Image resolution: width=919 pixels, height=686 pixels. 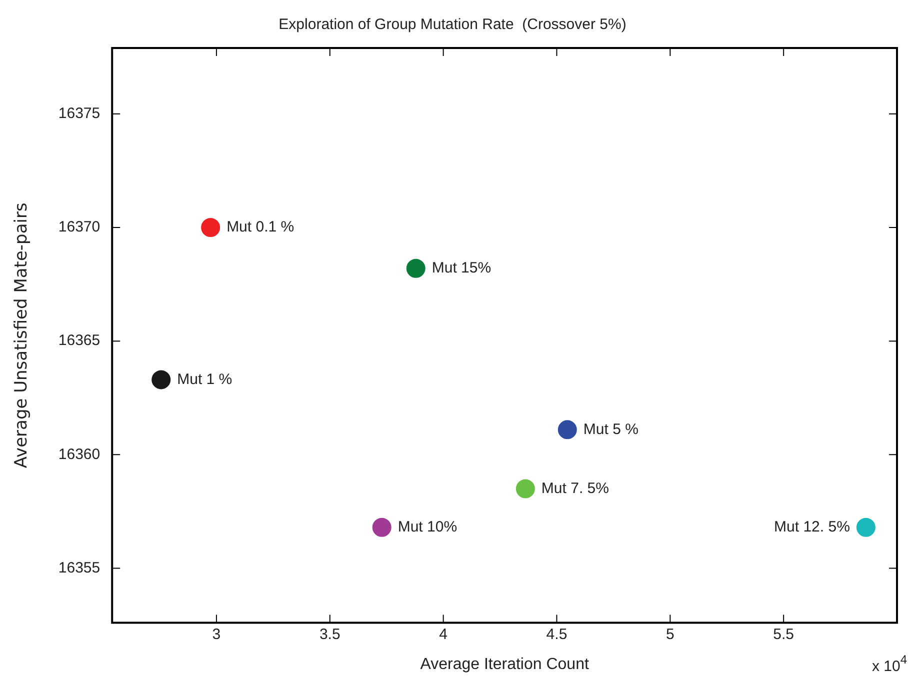 What do you see at coordinates (575, 488) in the screenshot?
I see `series-label: Mut 7. 5%` at bounding box center [575, 488].